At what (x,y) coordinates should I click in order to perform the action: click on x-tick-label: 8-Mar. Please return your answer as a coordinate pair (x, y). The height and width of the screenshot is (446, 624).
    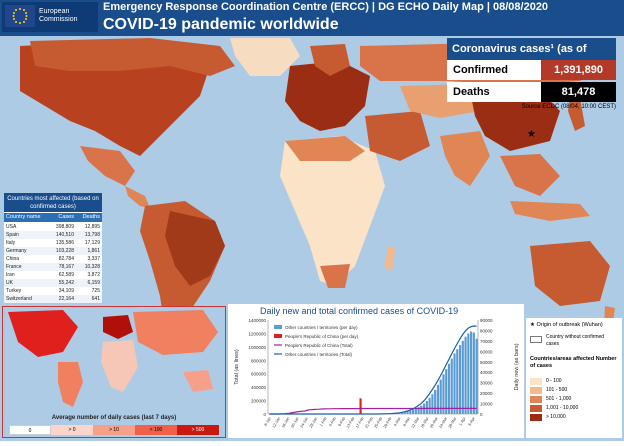
    Looking at the image, I should click on (407, 421).